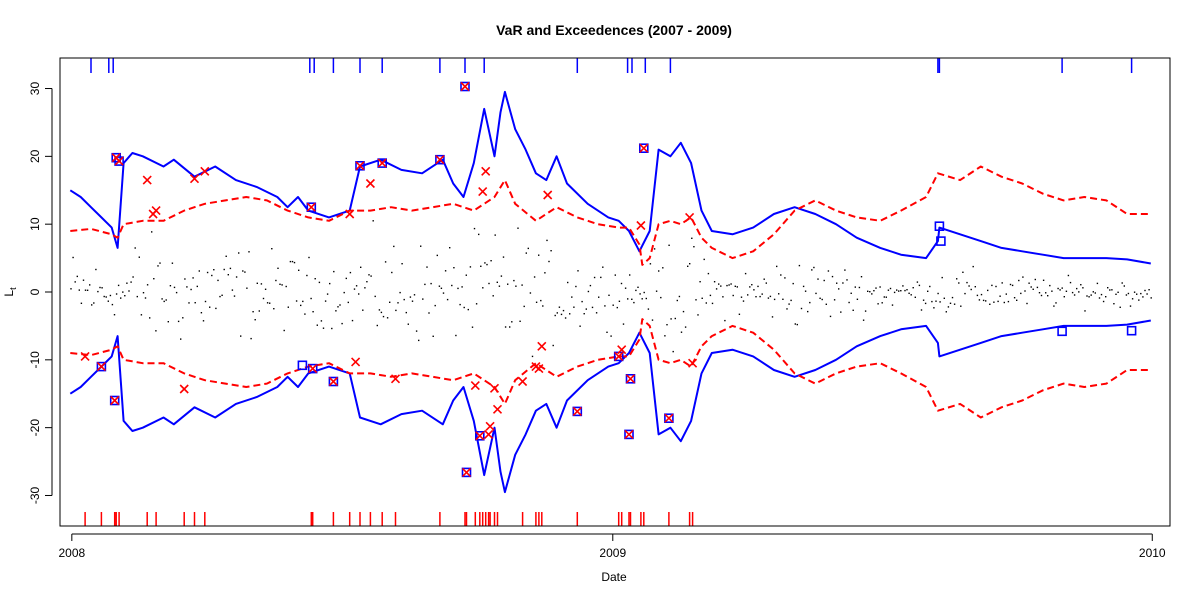 The height and width of the screenshot is (600, 1200). I want to click on chart-title: VaR and Exceedences (2007 - 2009), so click(614, 30).